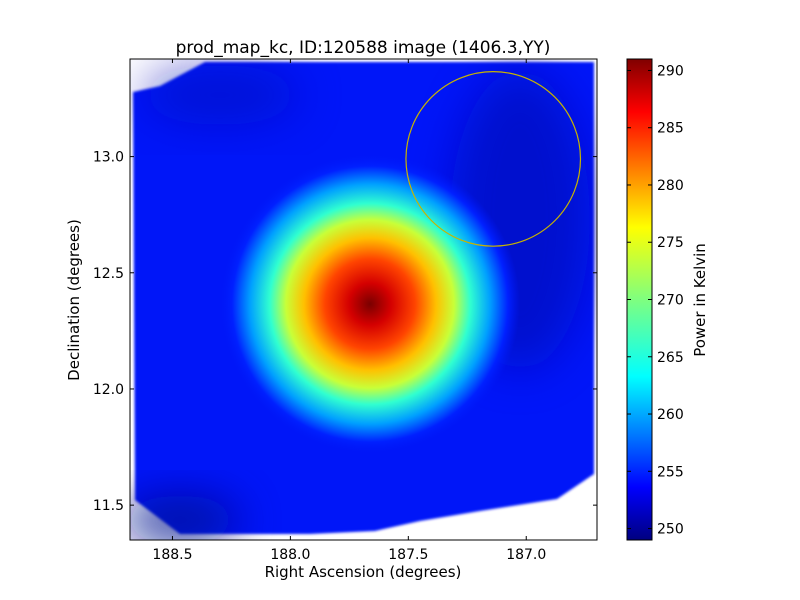  What do you see at coordinates (670, 472) in the screenshot?
I see `colorbar-tick-label: 255` at bounding box center [670, 472].